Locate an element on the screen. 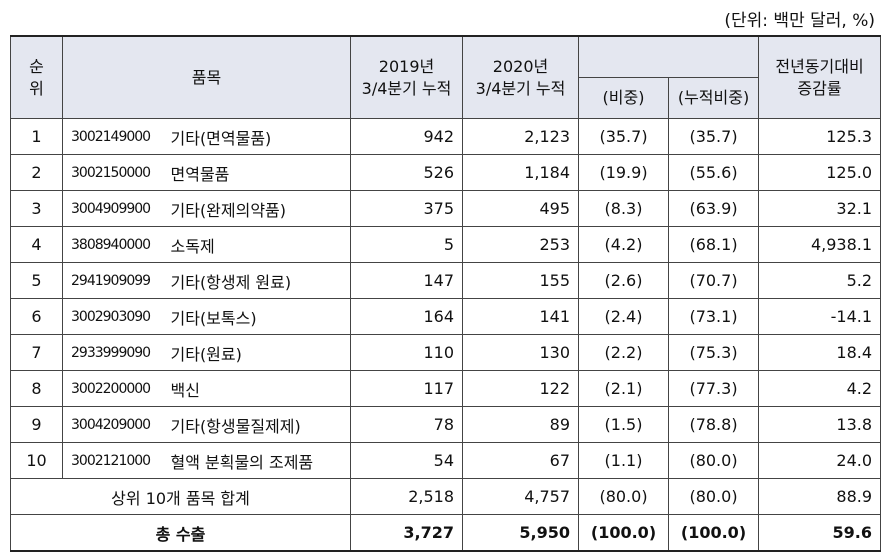  cum-share: (68.1) is located at coordinates (714, 244).